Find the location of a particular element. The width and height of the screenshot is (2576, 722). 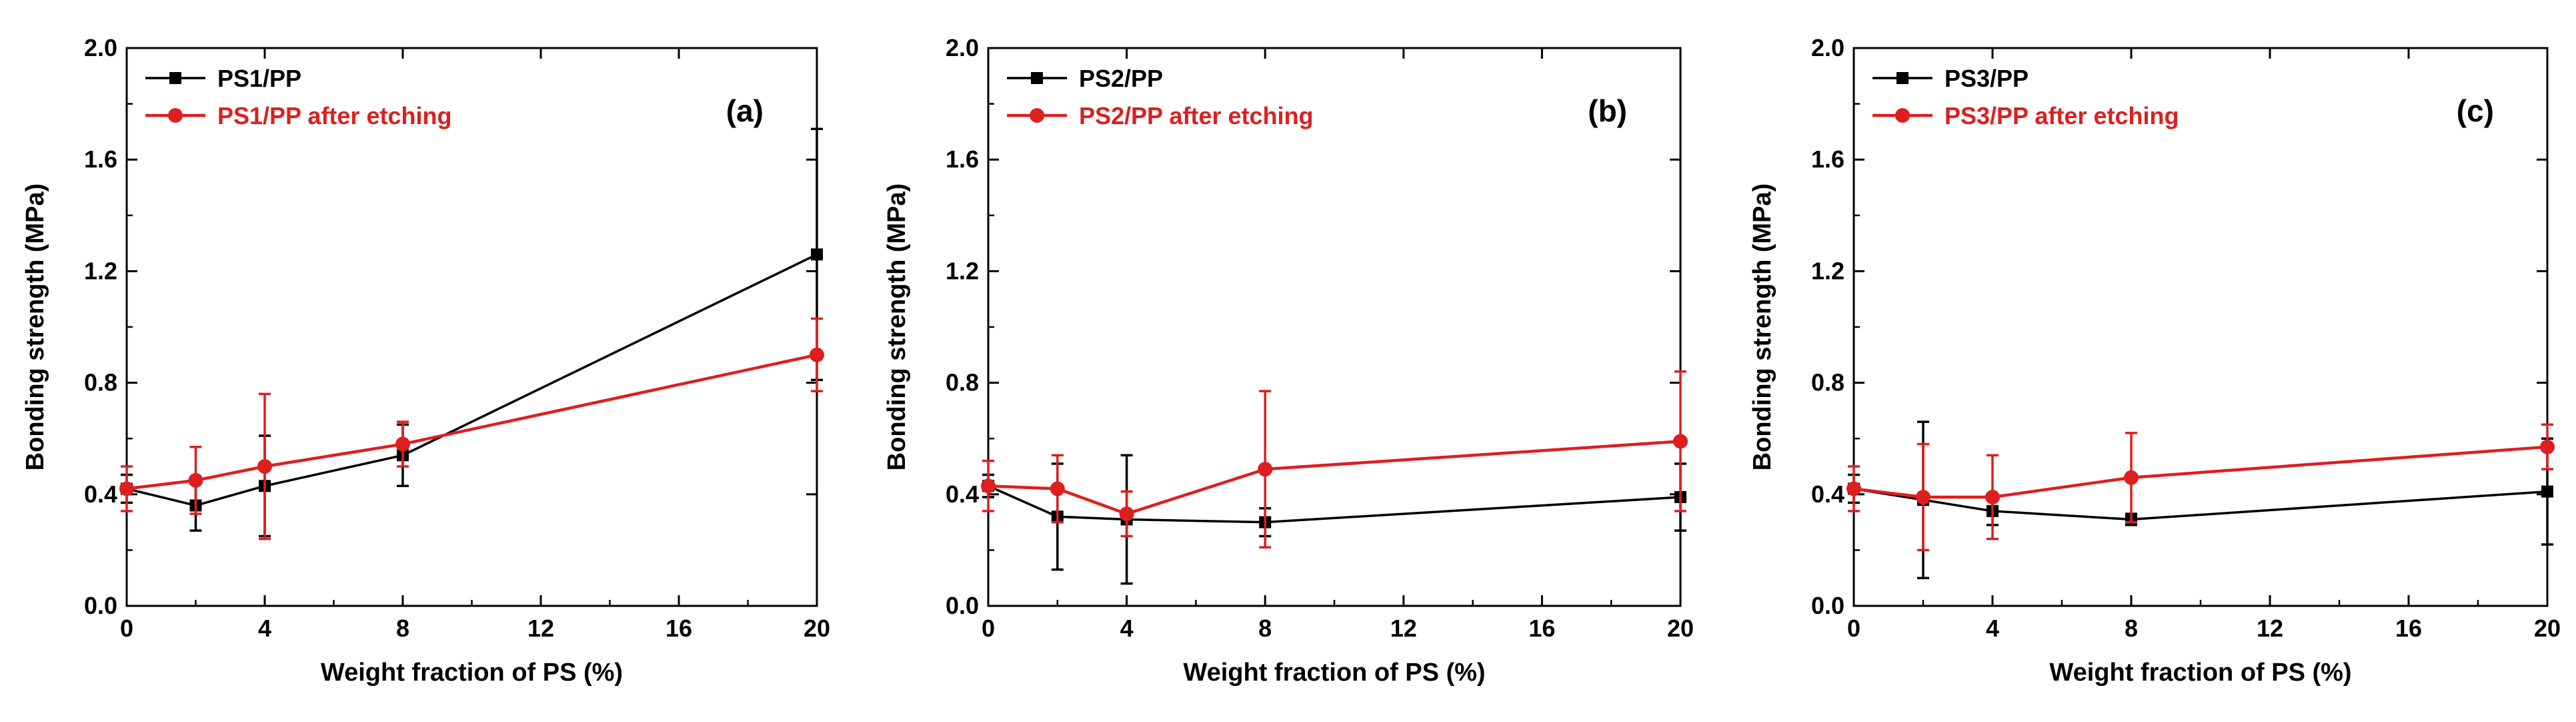

panel-label: (c) is located at coordinates (2475, 110).